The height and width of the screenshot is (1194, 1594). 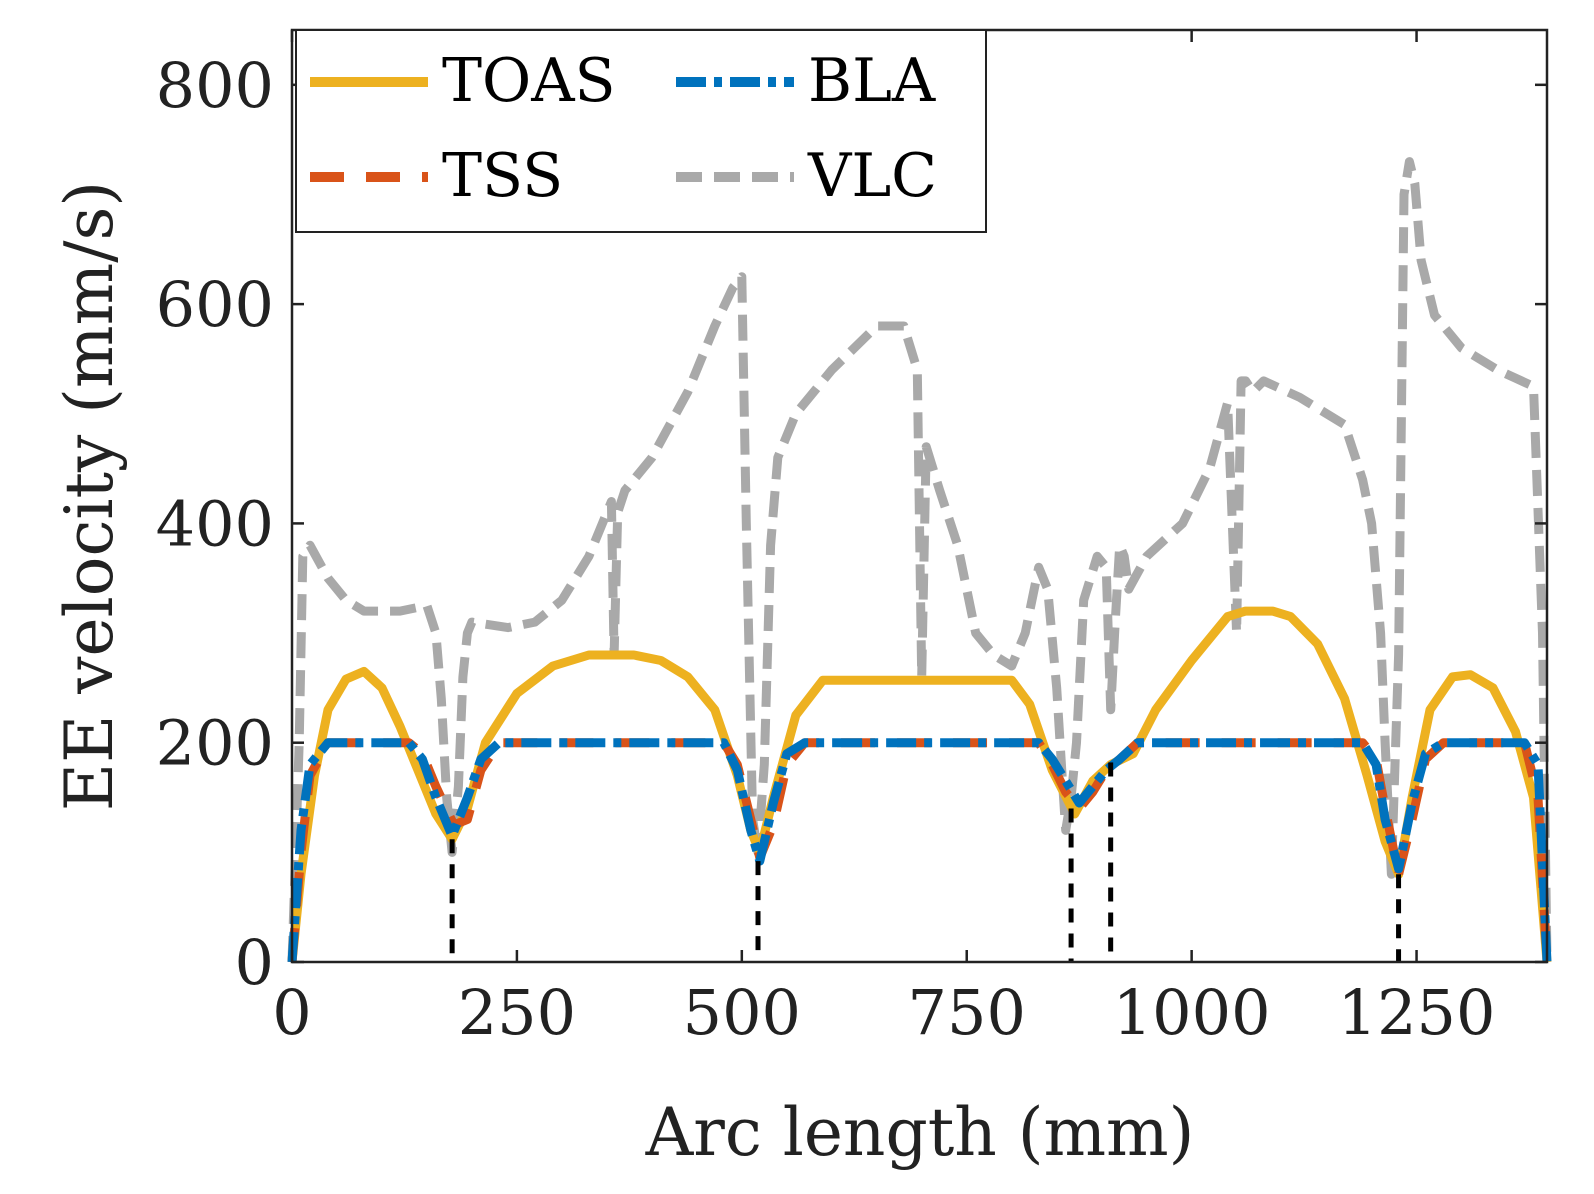 I want to click on y-tick-label: 400, so click(x=215, y=523).